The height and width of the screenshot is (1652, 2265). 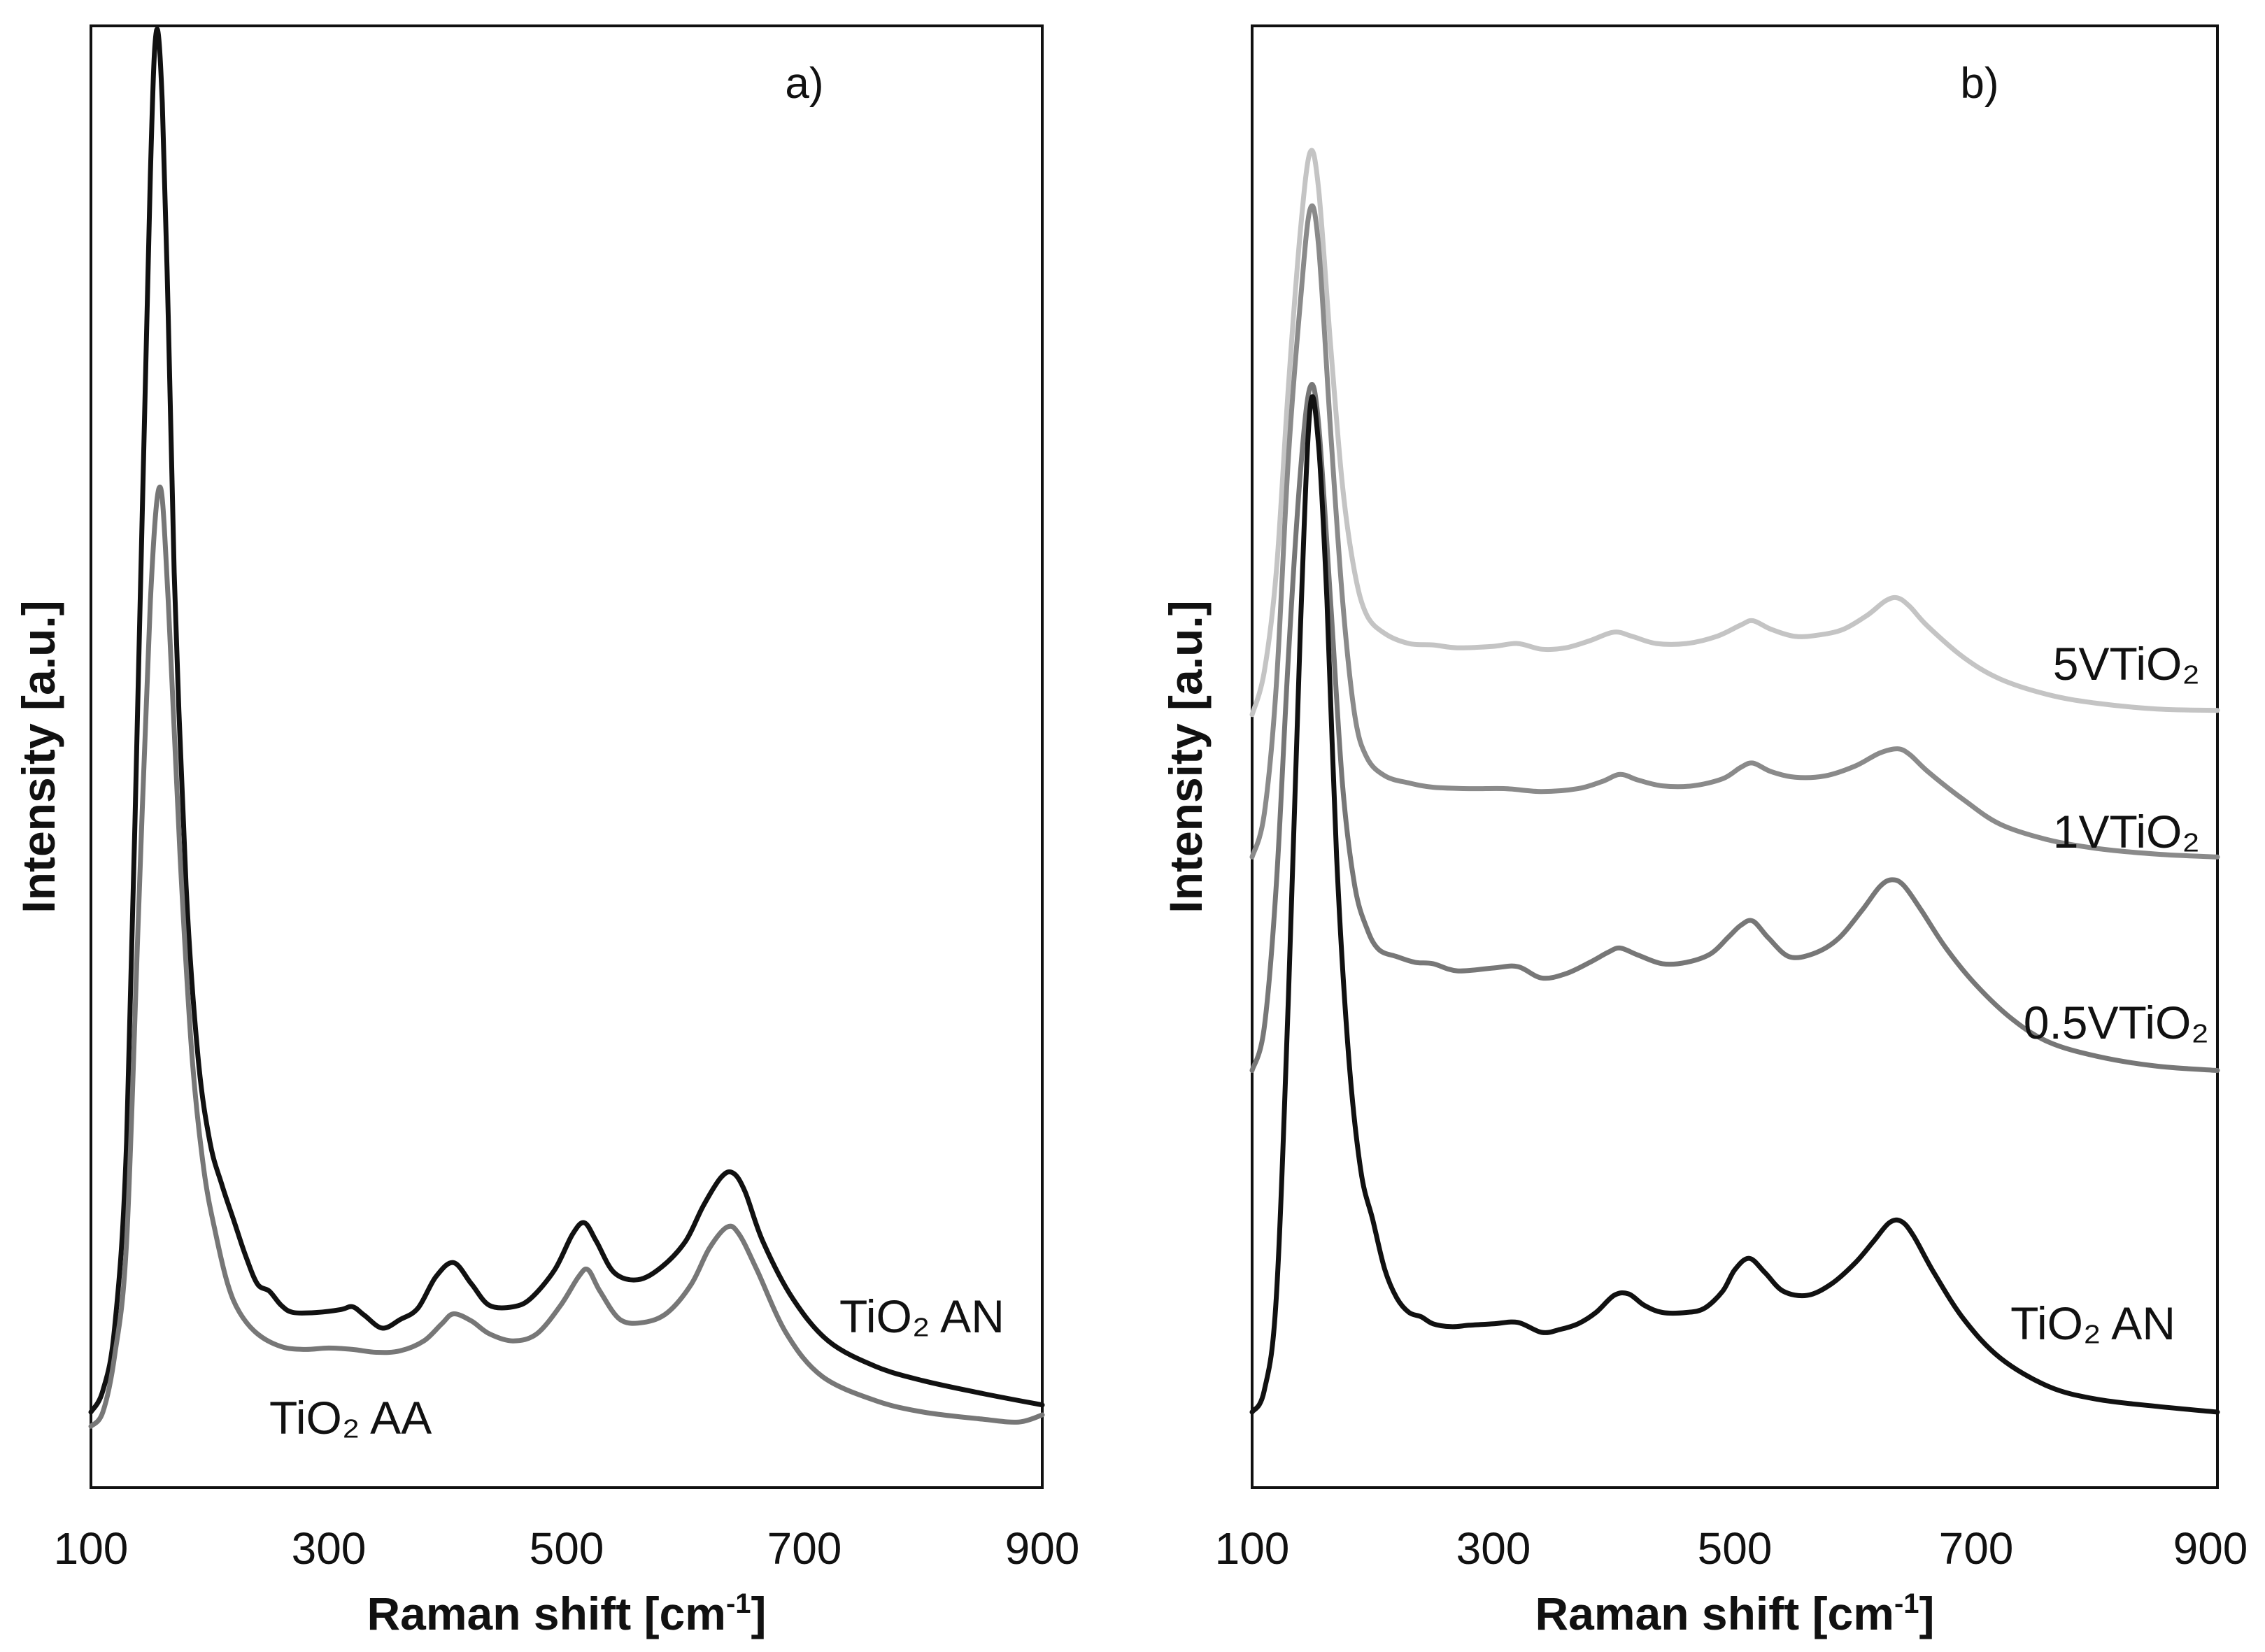 I want to click on panel-b-series-label-0-5vtio2: 0.5VTiO₂, so click(x=2116, y=1022).